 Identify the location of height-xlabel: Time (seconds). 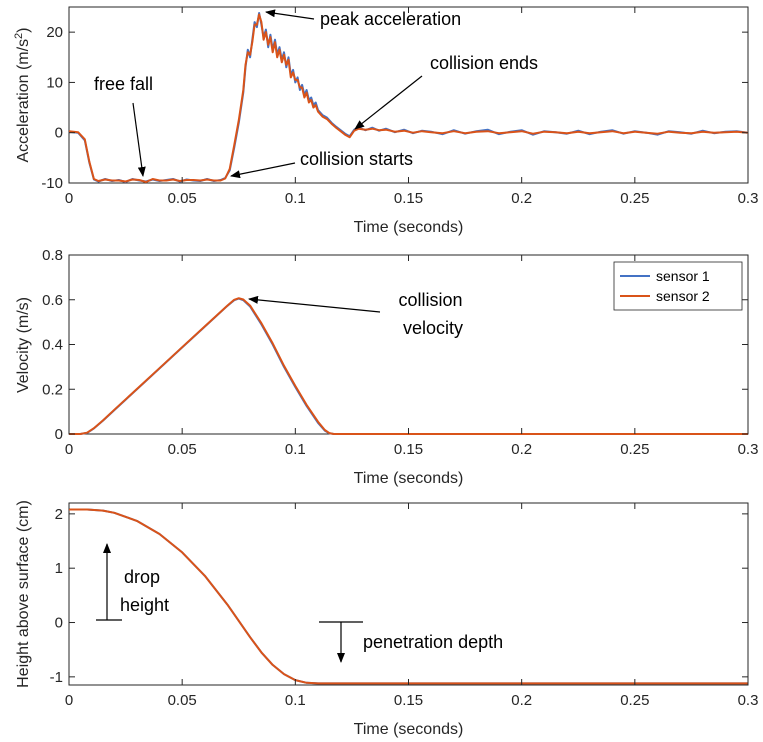
(409, 729).